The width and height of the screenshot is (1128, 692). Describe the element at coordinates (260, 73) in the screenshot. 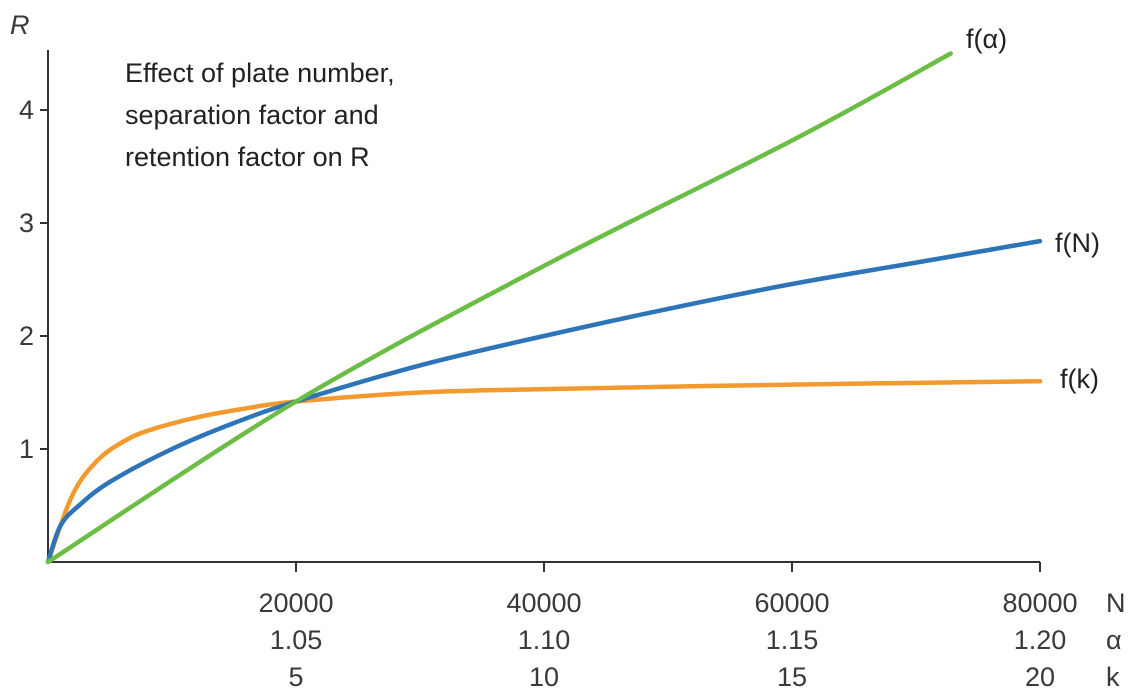

I see `annotation-line-1: Effect of plate number,` at that location.